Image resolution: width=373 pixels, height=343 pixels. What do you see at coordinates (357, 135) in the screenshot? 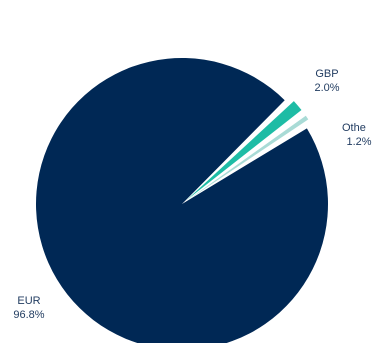
I see `slice-label-other: Othe 1.2%` at bounding box center [357, 135].